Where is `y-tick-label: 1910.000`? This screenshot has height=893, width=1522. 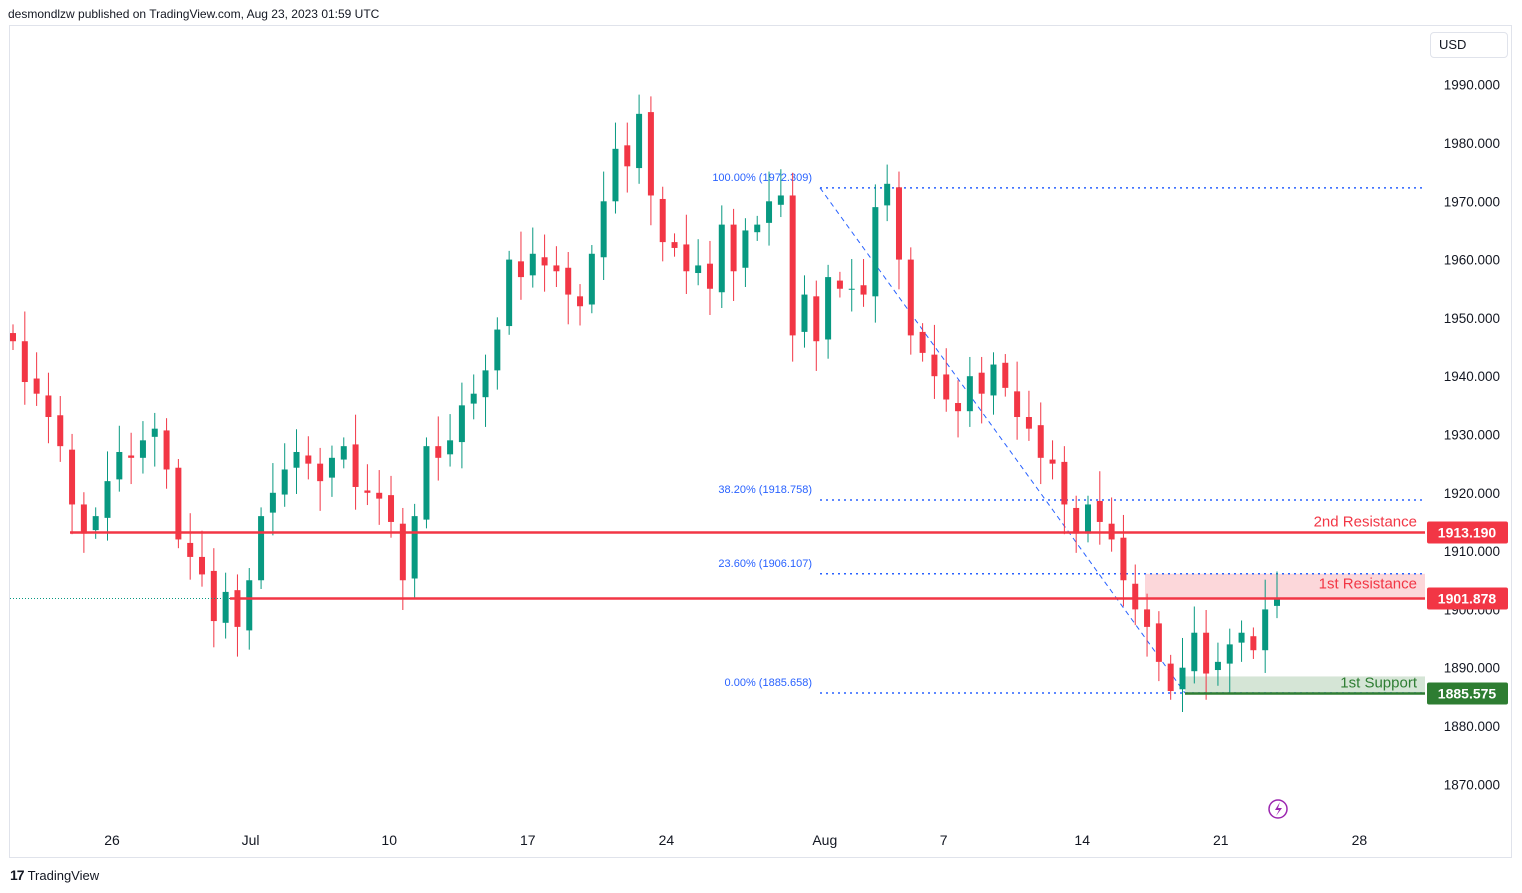
y-tick-label: 1910.000 is located at coordinates (1472, 551).